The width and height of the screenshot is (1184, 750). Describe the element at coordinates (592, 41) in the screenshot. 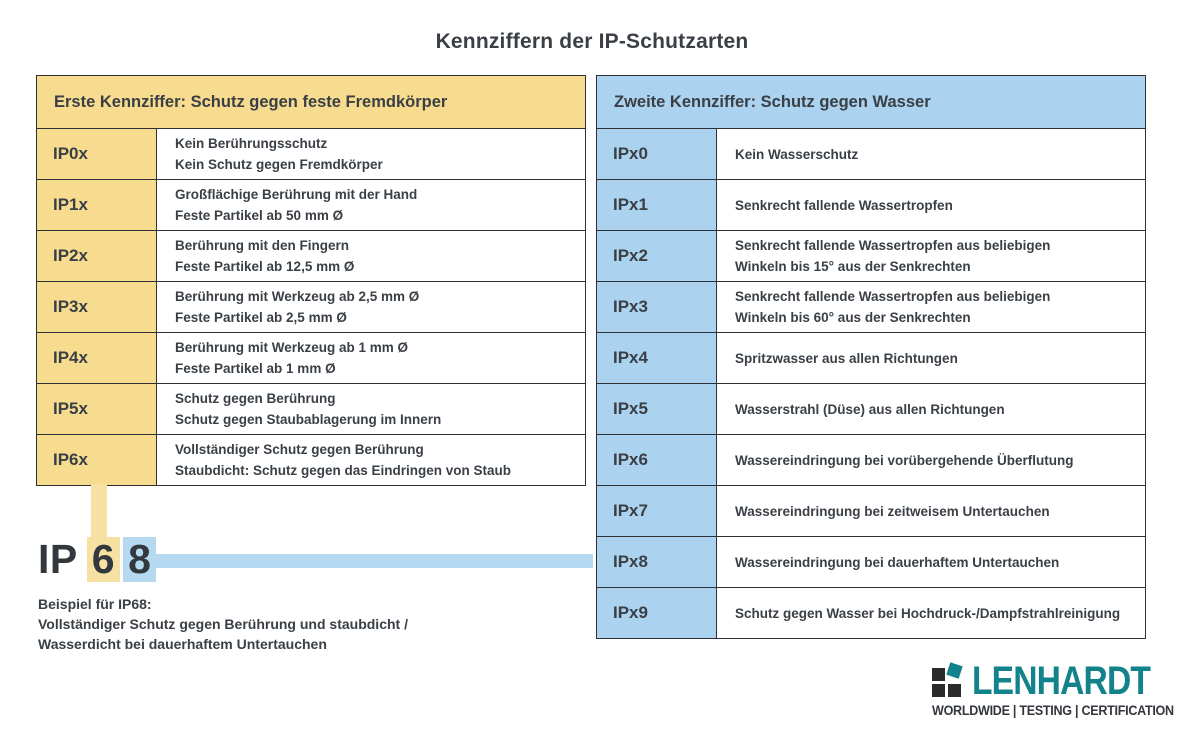

I see `page-title: Kennziffern der IP-Schutzarten` at that location.